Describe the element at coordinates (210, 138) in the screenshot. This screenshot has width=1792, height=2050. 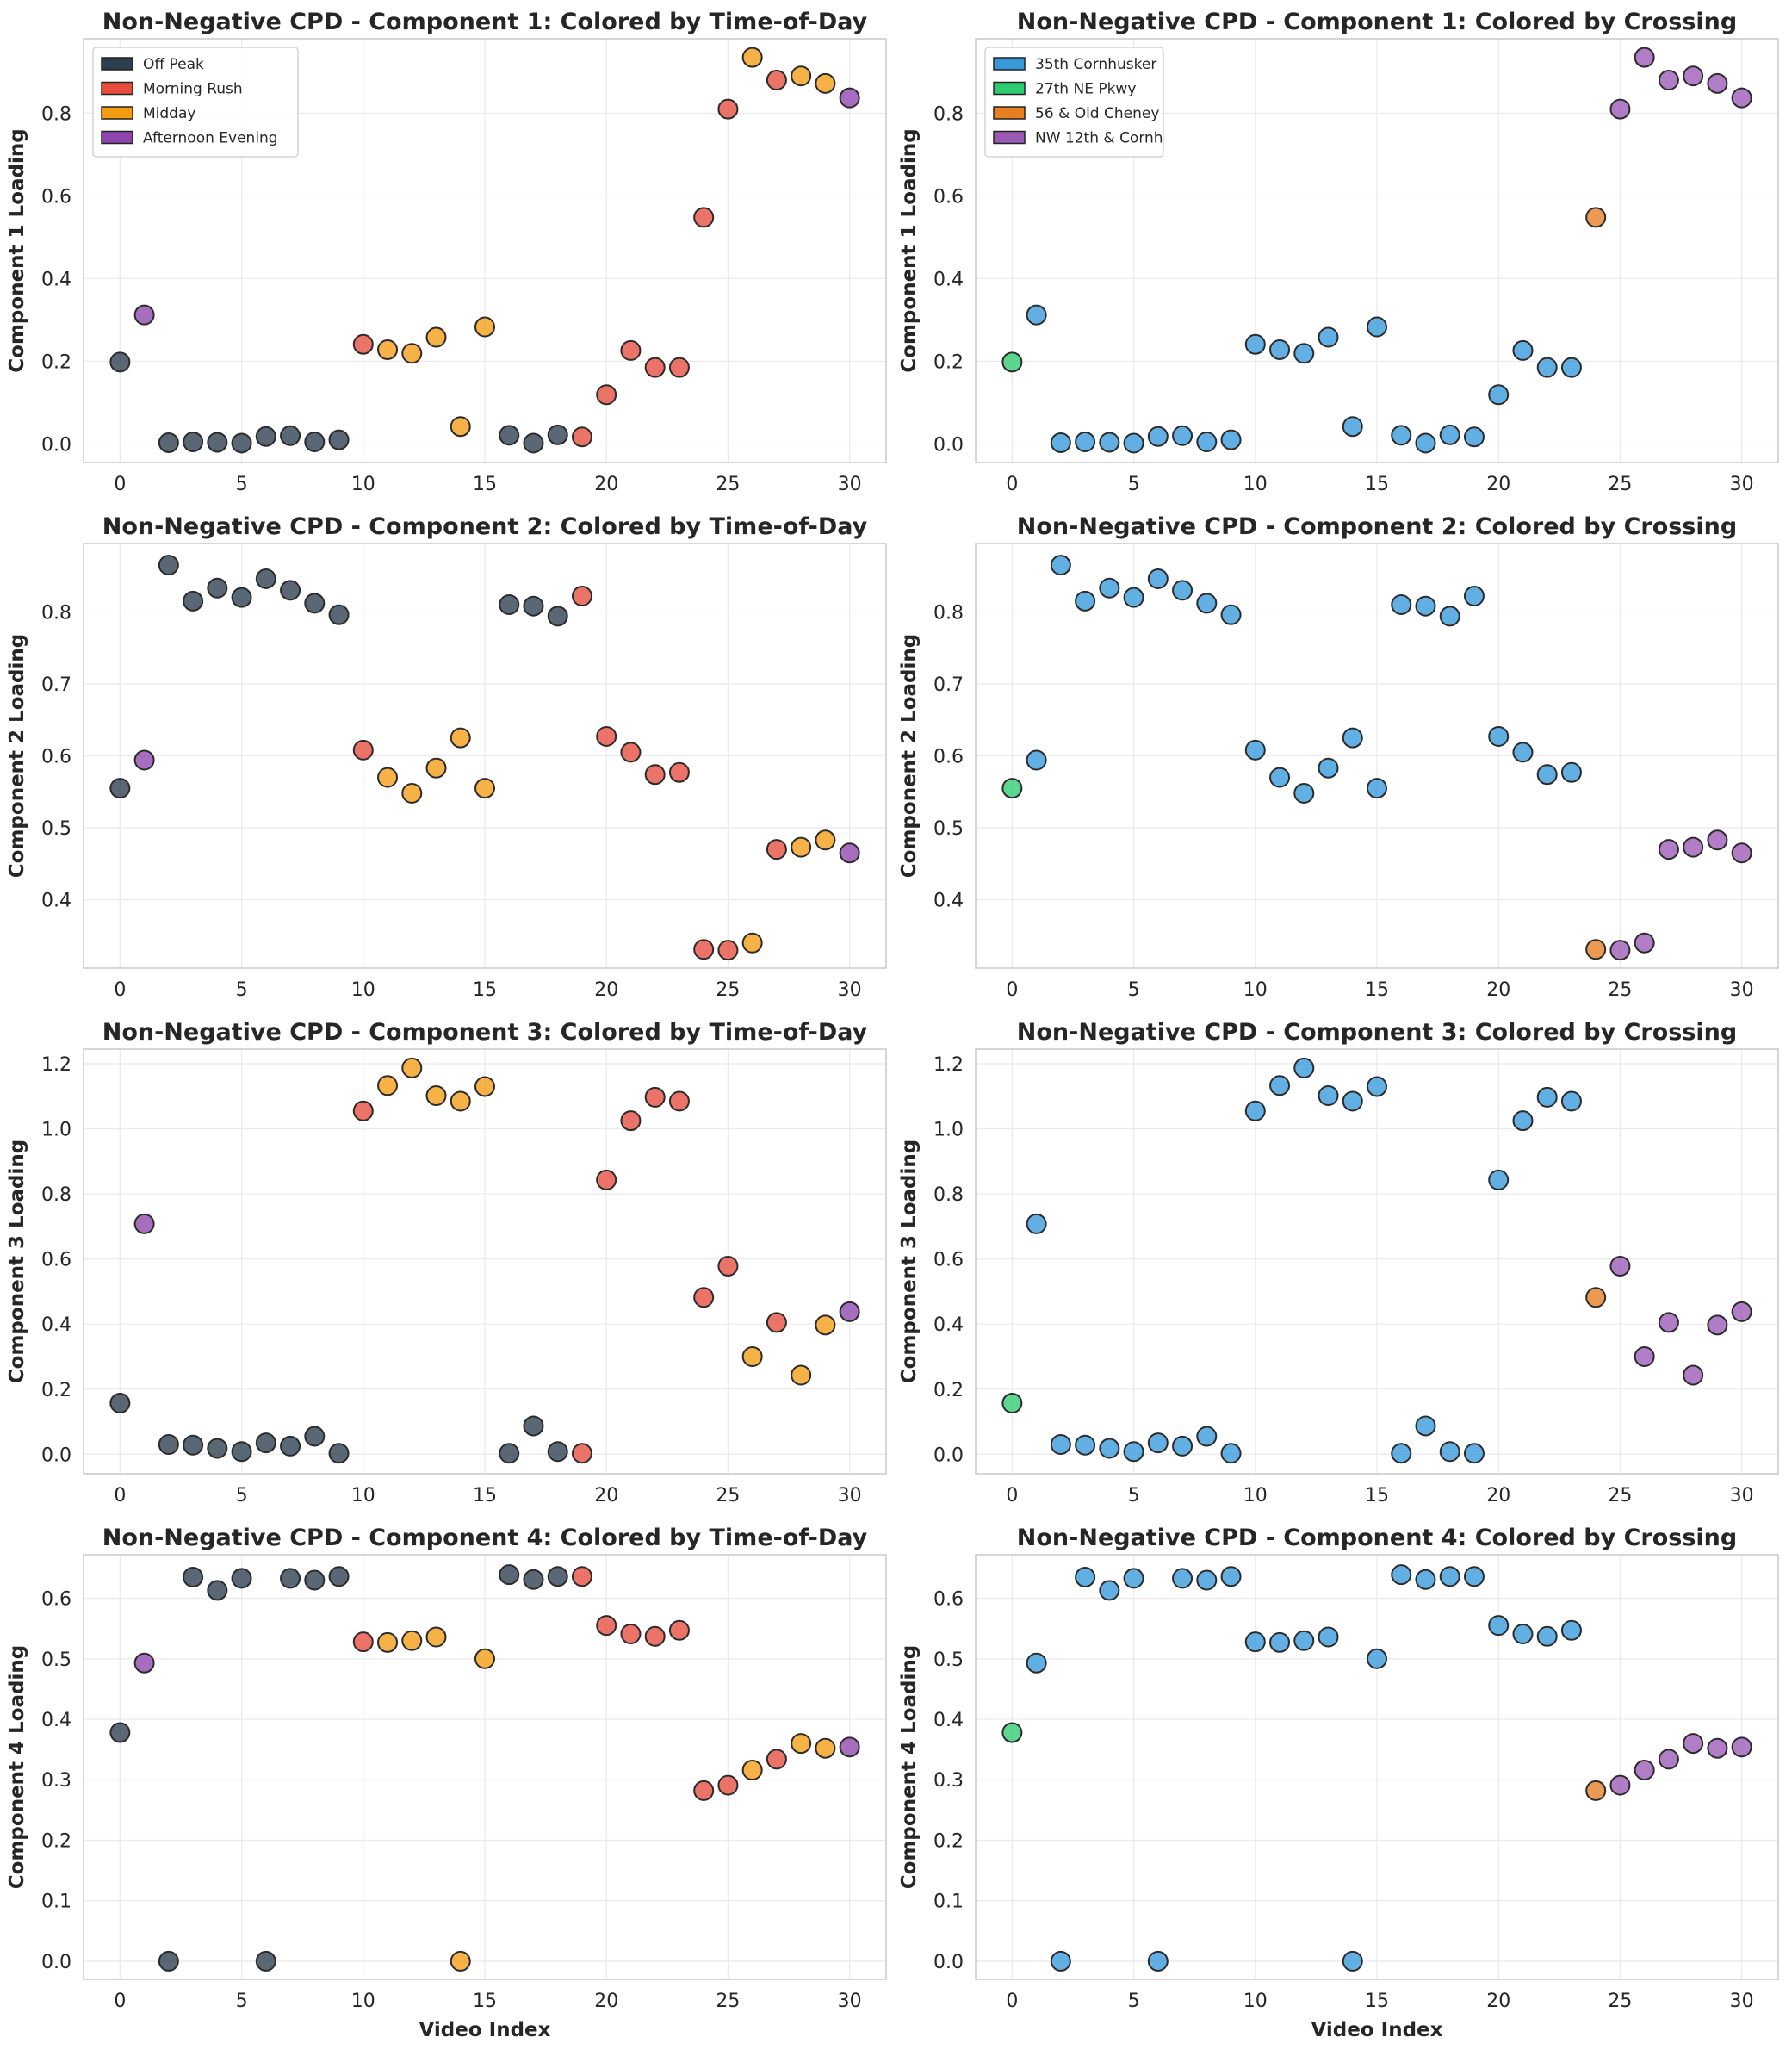
I see `legend-label: Afternoon Evening` at that location.